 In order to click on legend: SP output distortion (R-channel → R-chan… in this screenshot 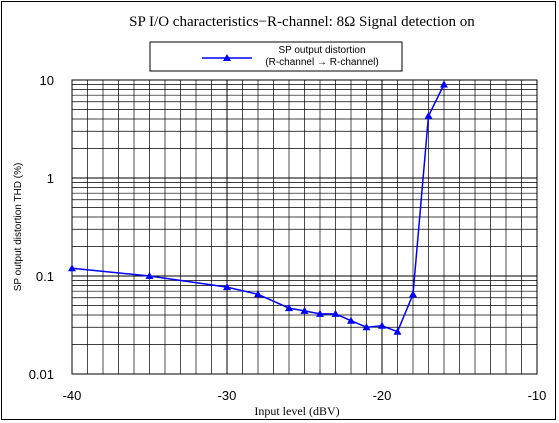, I will do `click(276, 56)`.